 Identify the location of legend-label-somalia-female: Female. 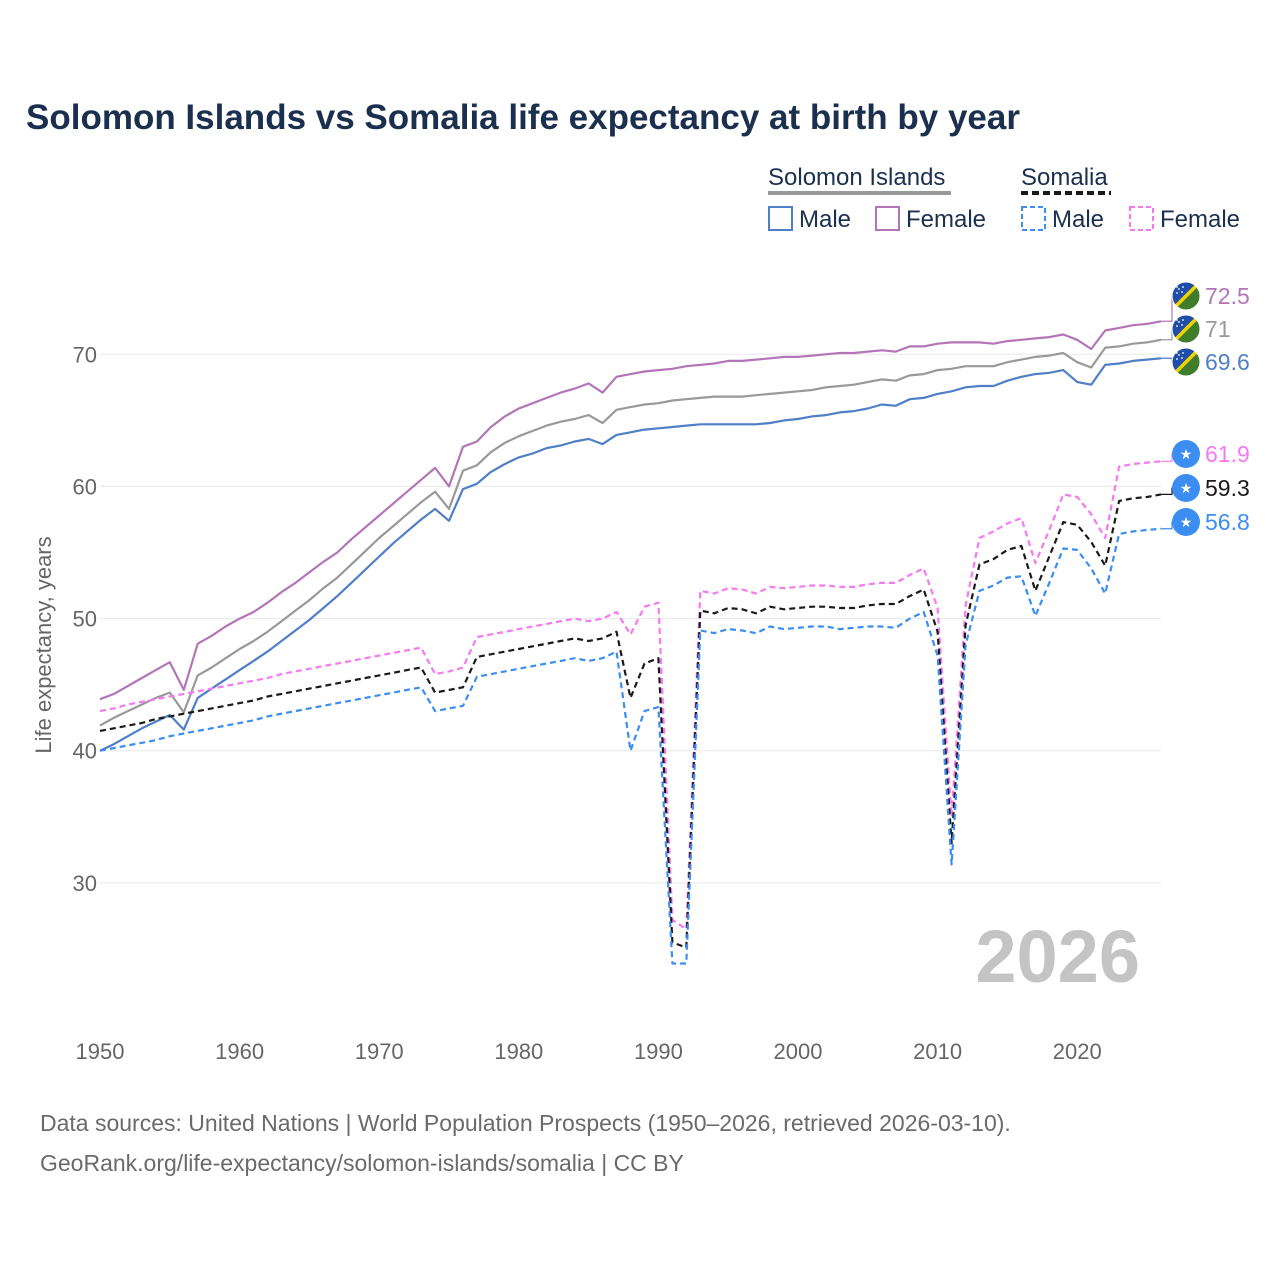
(1200, 219).